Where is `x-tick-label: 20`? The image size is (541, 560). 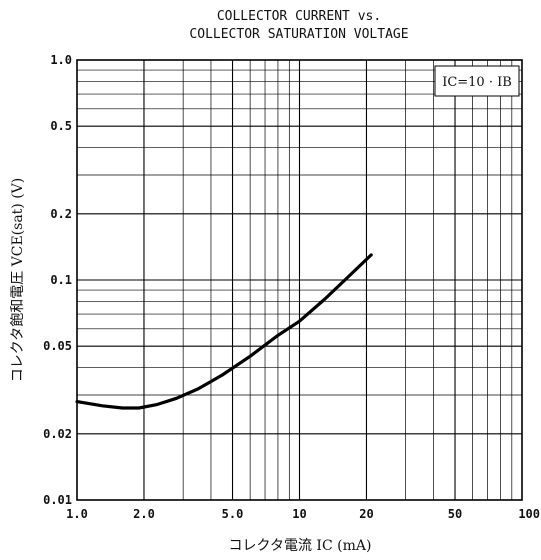
x-tick-label: 20 is located at coordinates (366, 514).